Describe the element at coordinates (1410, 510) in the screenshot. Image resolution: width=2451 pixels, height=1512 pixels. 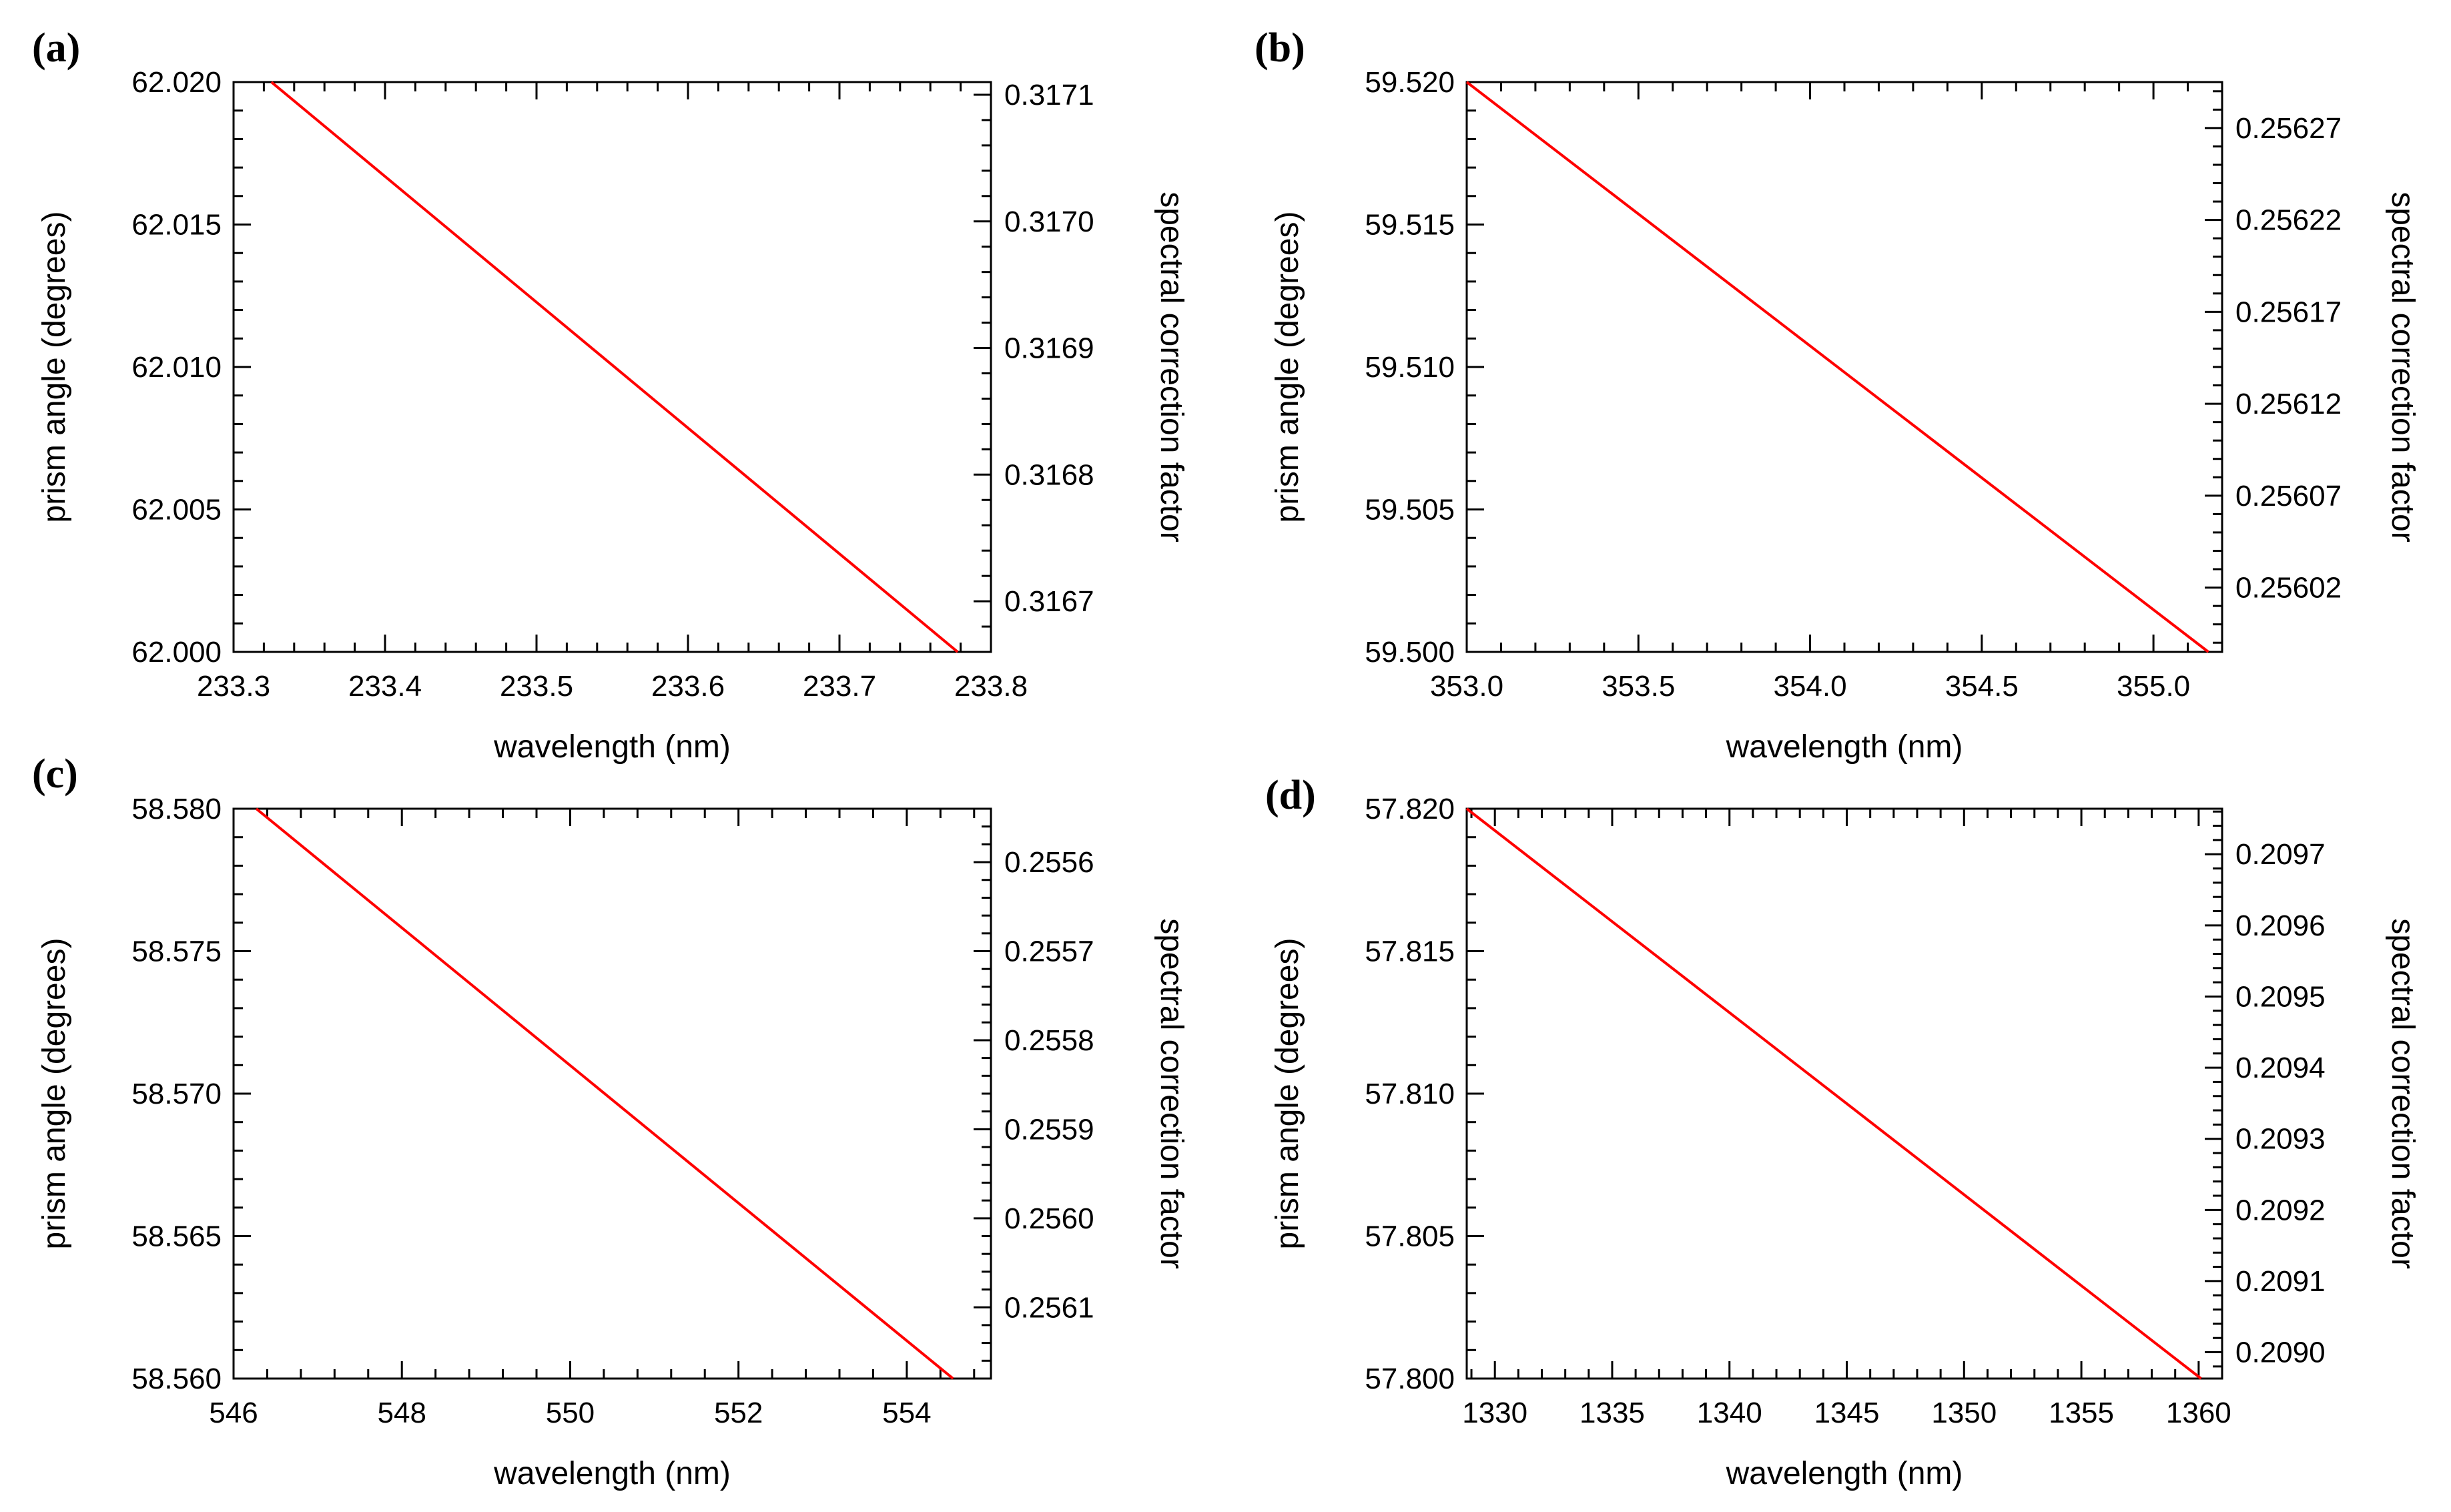
I see `y-tick-label: 59.505` at that location.